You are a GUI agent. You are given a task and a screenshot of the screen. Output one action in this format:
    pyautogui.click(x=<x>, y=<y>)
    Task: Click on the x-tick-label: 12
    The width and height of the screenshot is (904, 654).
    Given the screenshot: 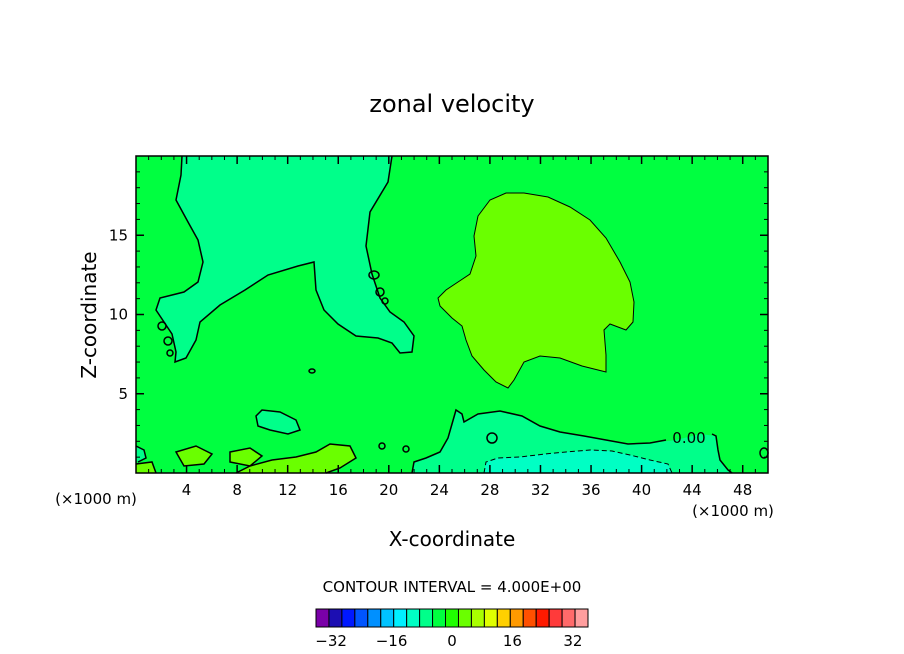 What is the action you would take?
    pyautogui.click(x=287, y=490)
    